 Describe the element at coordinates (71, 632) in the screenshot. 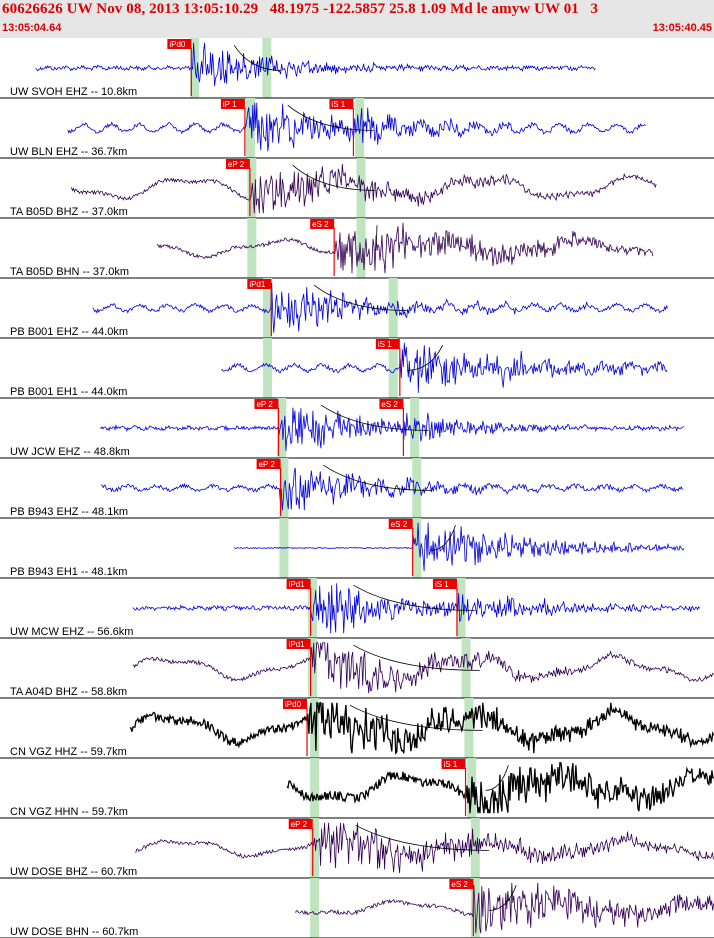

I see `station-label: UW MCW EHZ -- 56.6km` at that location.